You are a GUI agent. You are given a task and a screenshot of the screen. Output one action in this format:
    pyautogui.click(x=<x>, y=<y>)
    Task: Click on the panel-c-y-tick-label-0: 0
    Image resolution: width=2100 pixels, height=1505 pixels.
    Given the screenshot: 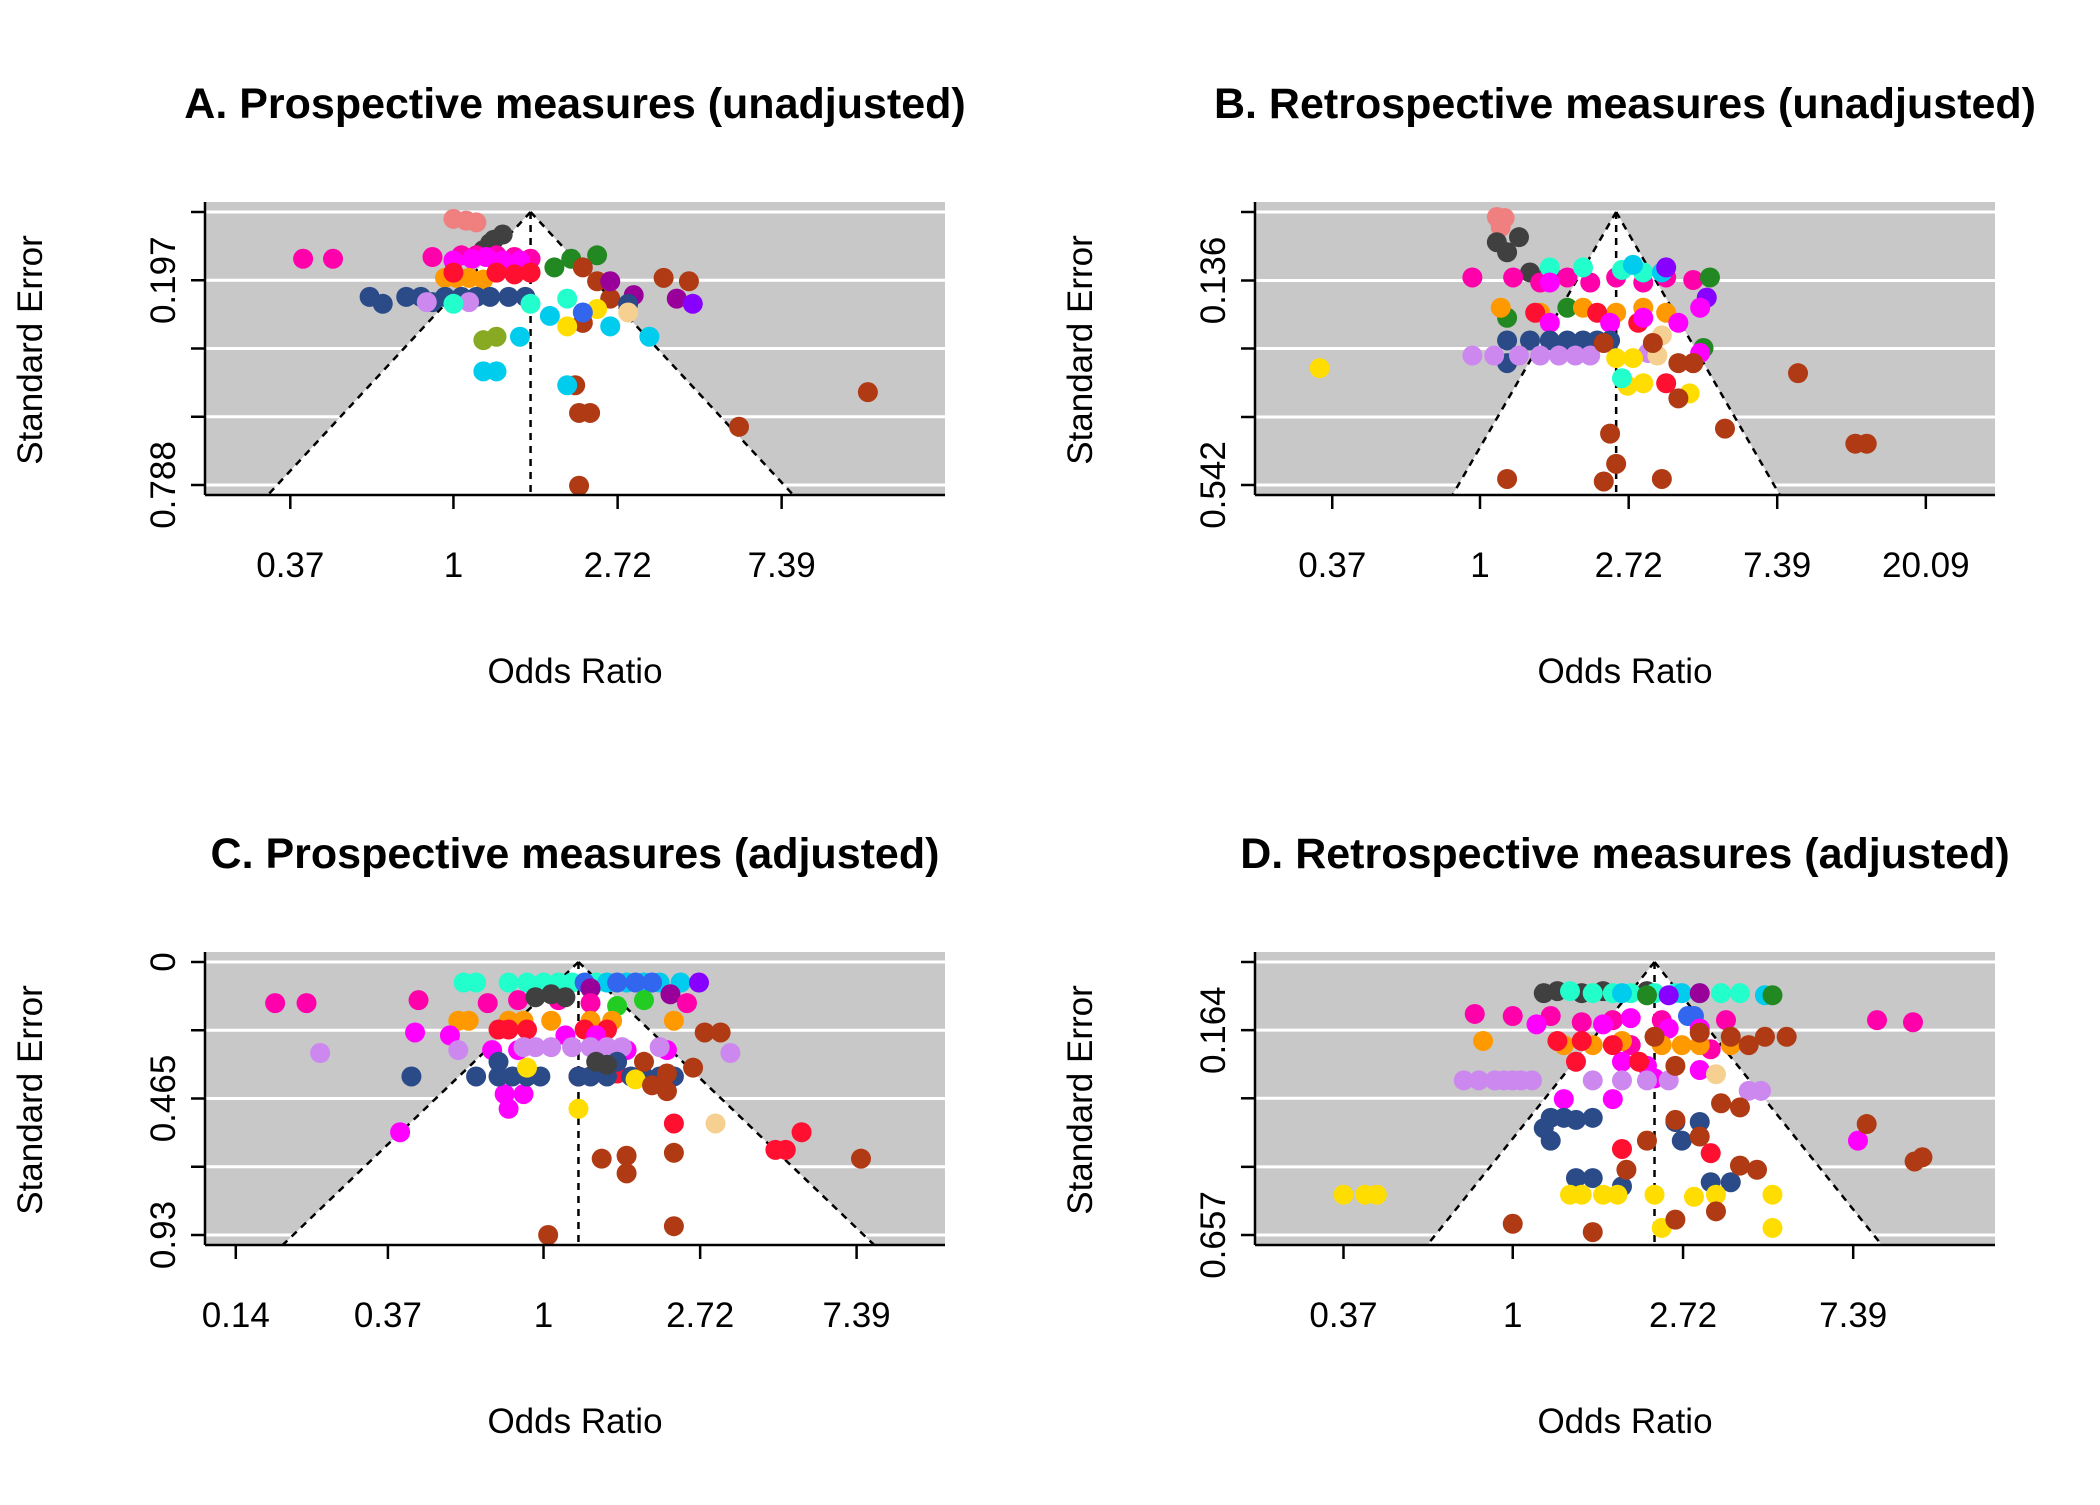 What is the action you would take?
    pyautogui.click(x=163, y=961)
    